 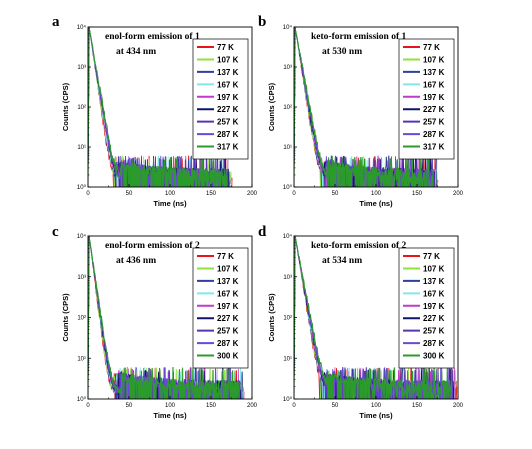 I want to click on panel-title-line1: enol-form emission of 2, so click(x=152, y=246).